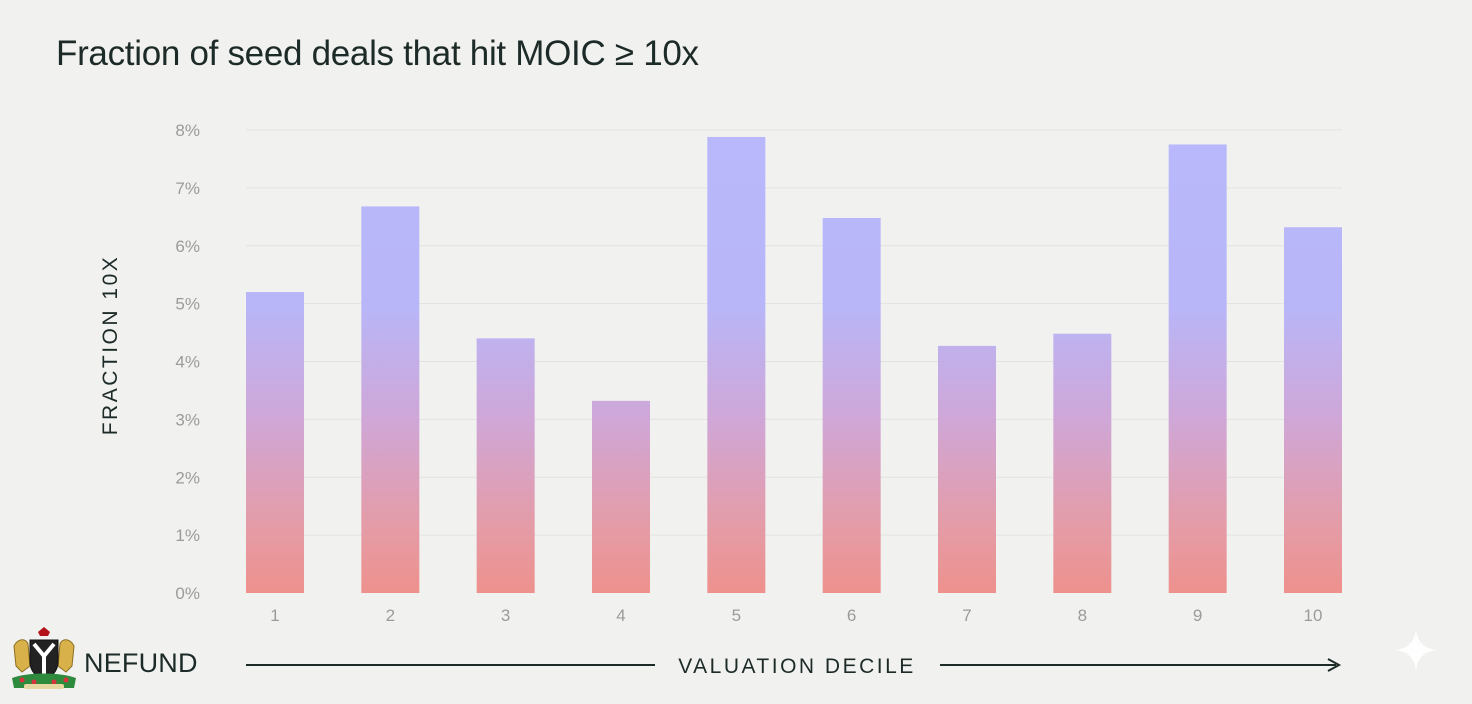 The height and width of the screenshot is (704, 1472). What do you see at coordinates (44, 659) in the screenshot?
I see `nigeria-coat-of-arms-icon` at bounding box center [44, 659].